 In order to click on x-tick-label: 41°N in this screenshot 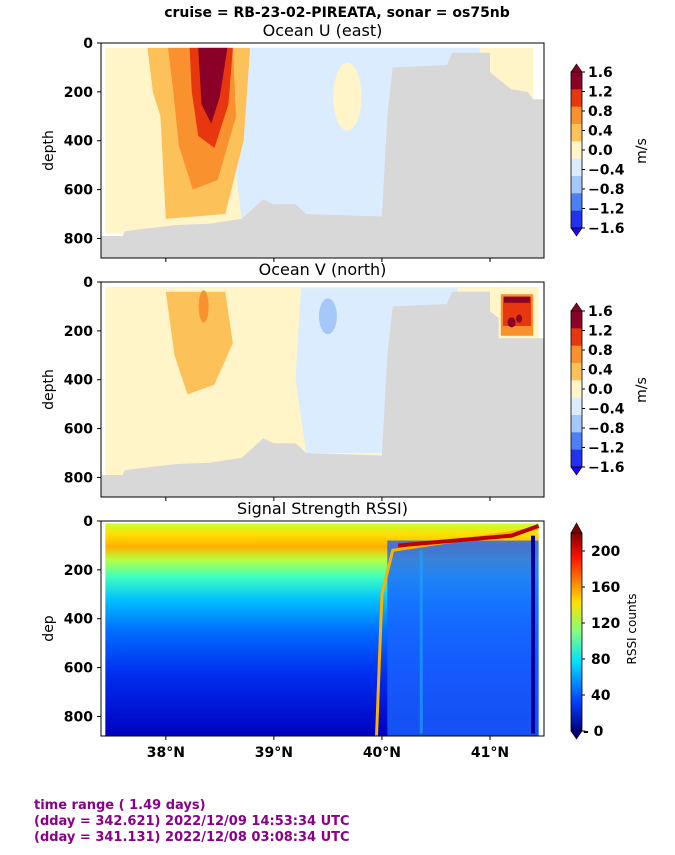, I will do `click(490, 753)`.